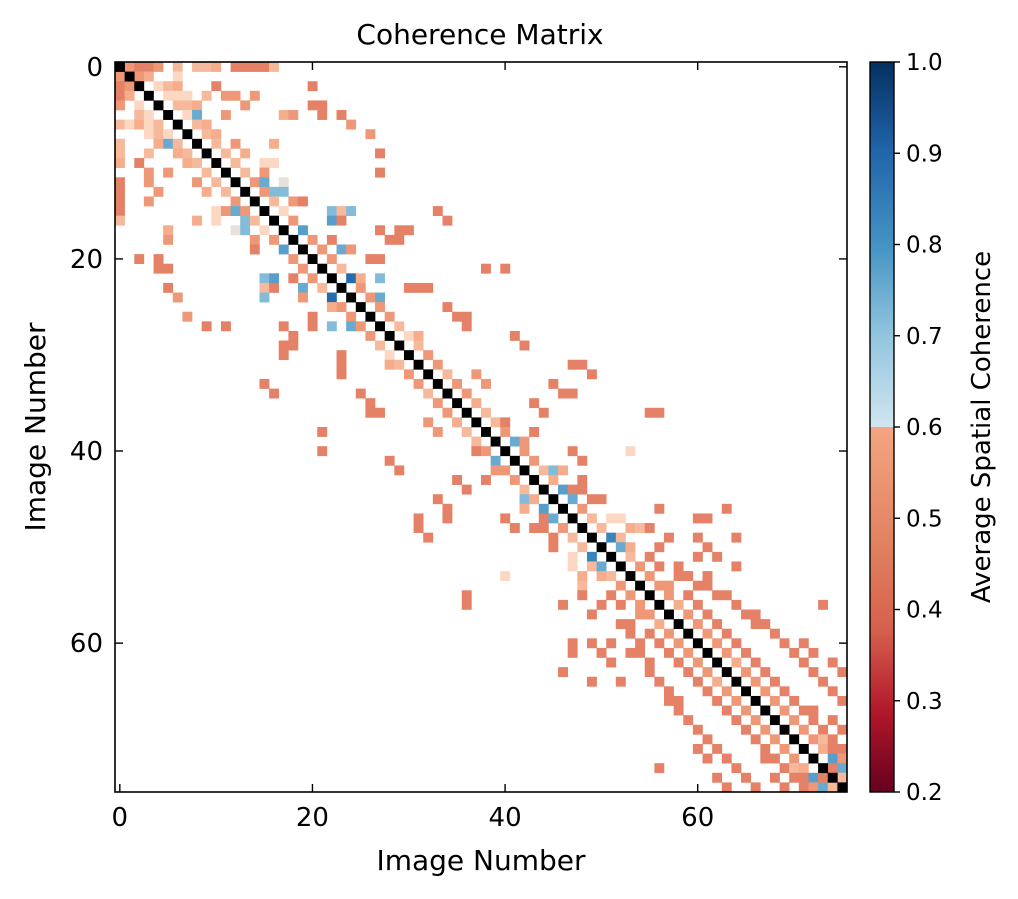 This screenshot has height=899, width=1018. What do you see at coordinates (481, 860) in the screenshot?
I see `x-axis-label: Image Number` at bounding box center [481, 860].